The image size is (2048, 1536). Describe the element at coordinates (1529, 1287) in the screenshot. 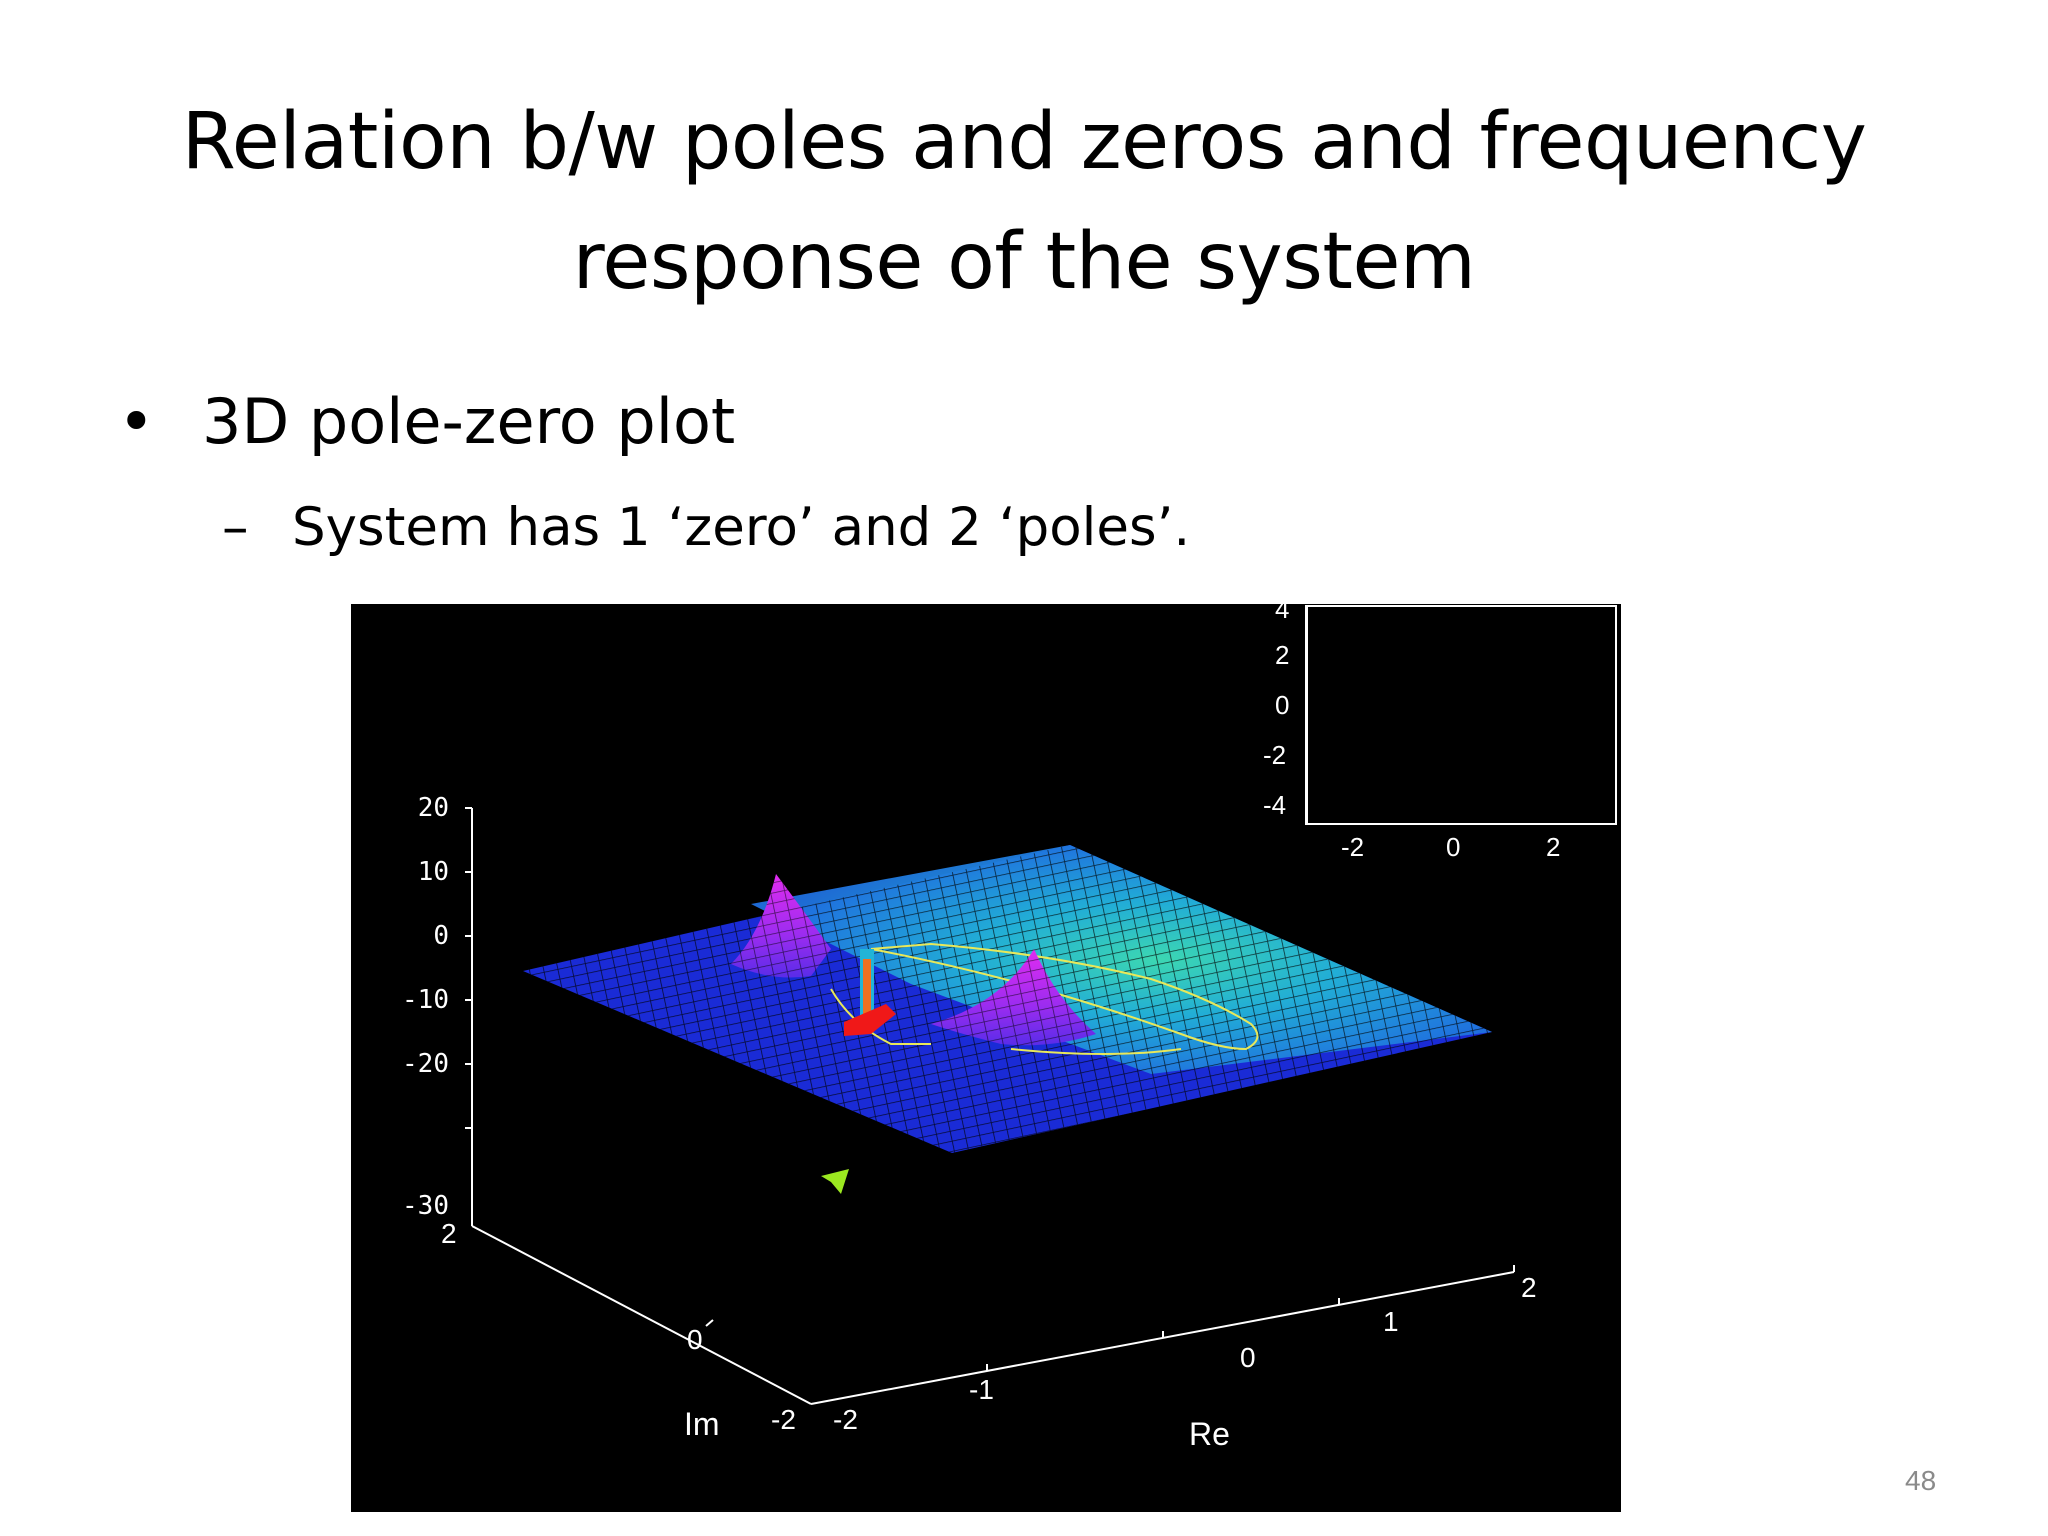

I see `re-tick-label: 2` at that location.